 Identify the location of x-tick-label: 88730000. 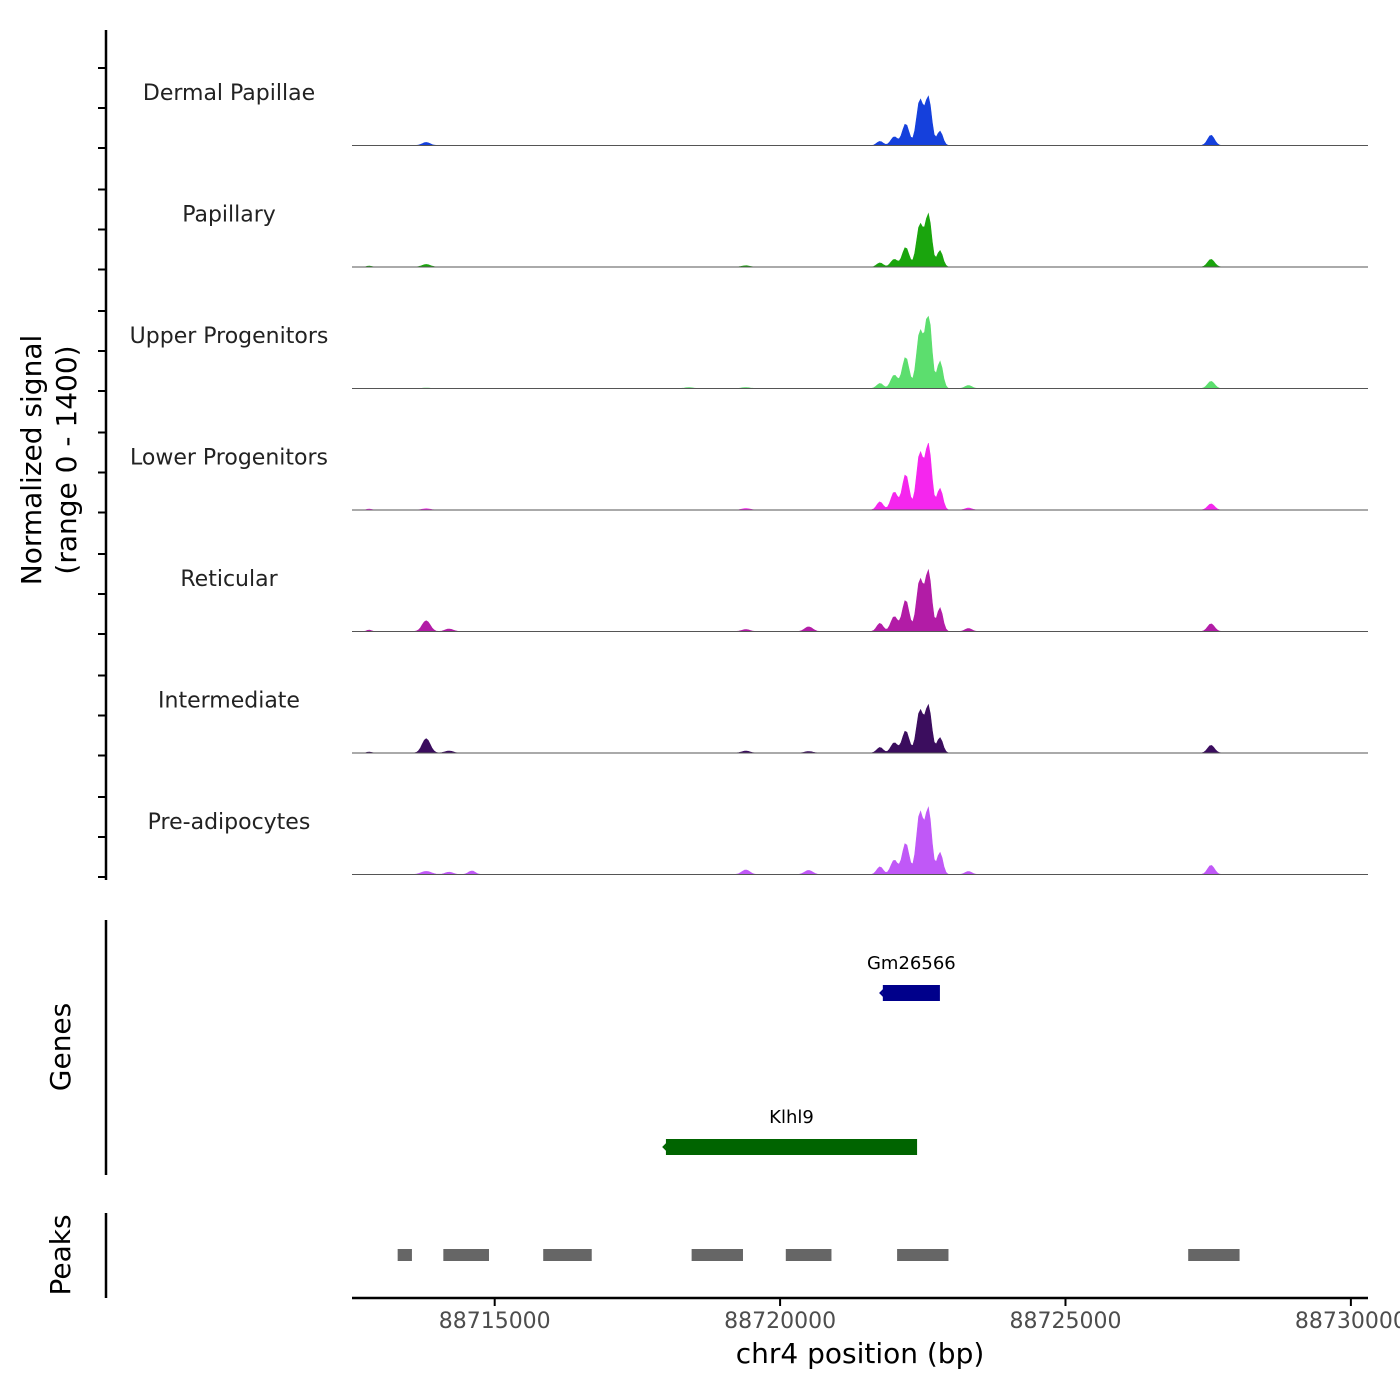
(1347, 1321).